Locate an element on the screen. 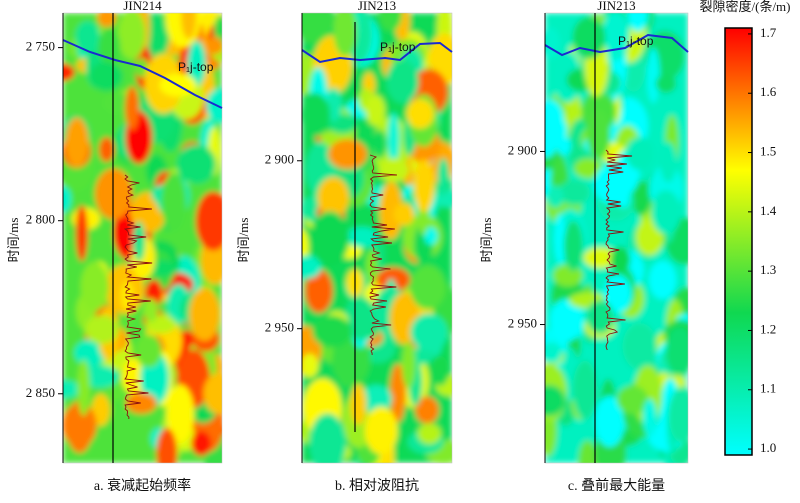  panel-title: JIN213 is located at coordinates (377, 6).